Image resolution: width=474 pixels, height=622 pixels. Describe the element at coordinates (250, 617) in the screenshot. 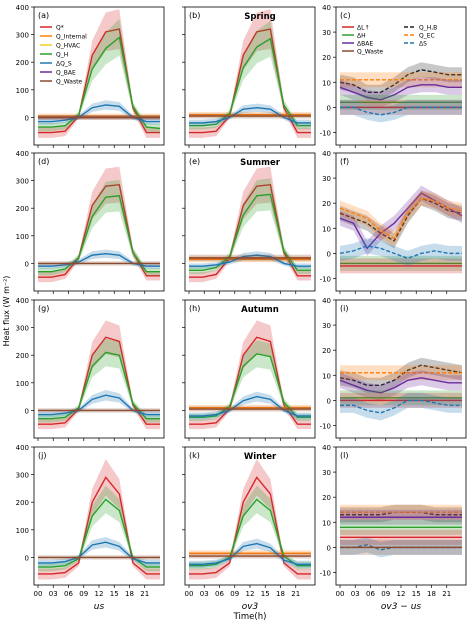

I see `x-axis-label: Time(h)` at that location.